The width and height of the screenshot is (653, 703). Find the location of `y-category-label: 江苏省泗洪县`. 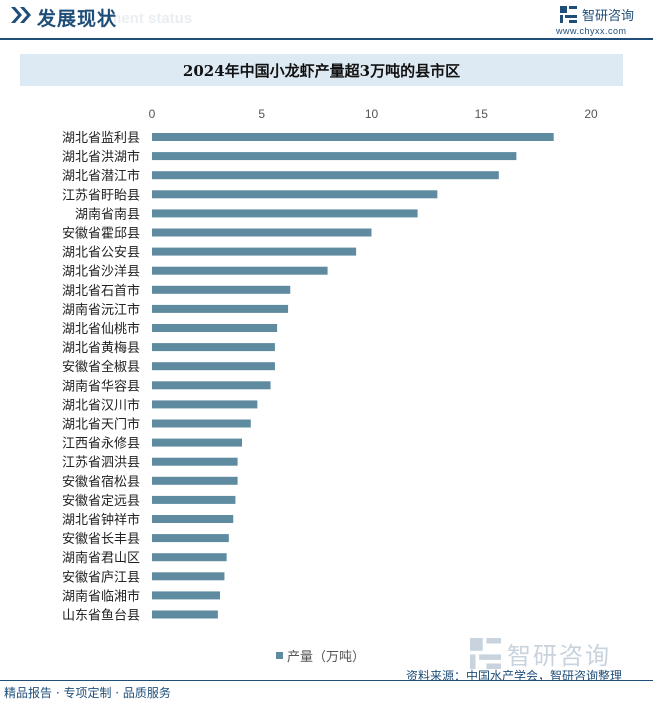

y-category-label: 江苏省泗洪县 is located at coordinates (101, 463).